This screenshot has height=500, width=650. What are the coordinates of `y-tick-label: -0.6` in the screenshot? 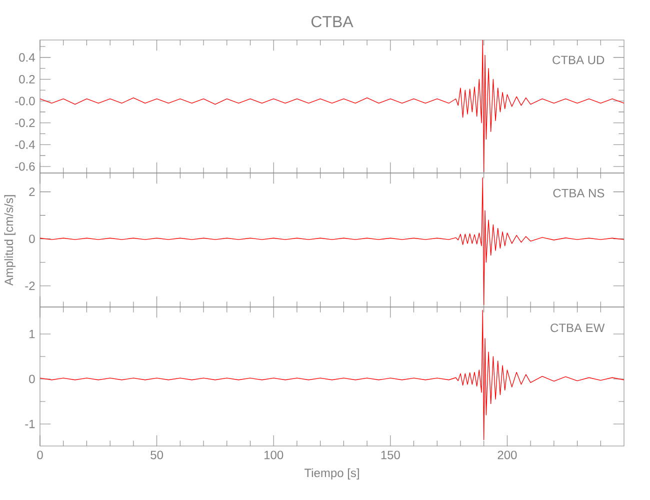 It's located at (25, 166).